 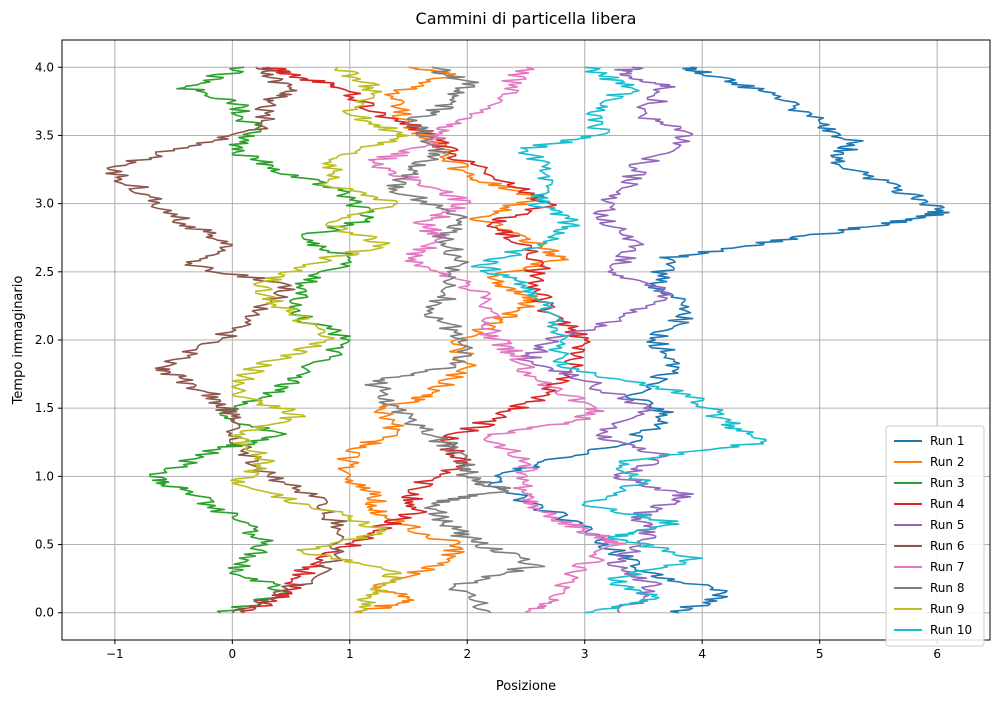 I want to click on x-tick-label: 3, so click(x=585, y=654).